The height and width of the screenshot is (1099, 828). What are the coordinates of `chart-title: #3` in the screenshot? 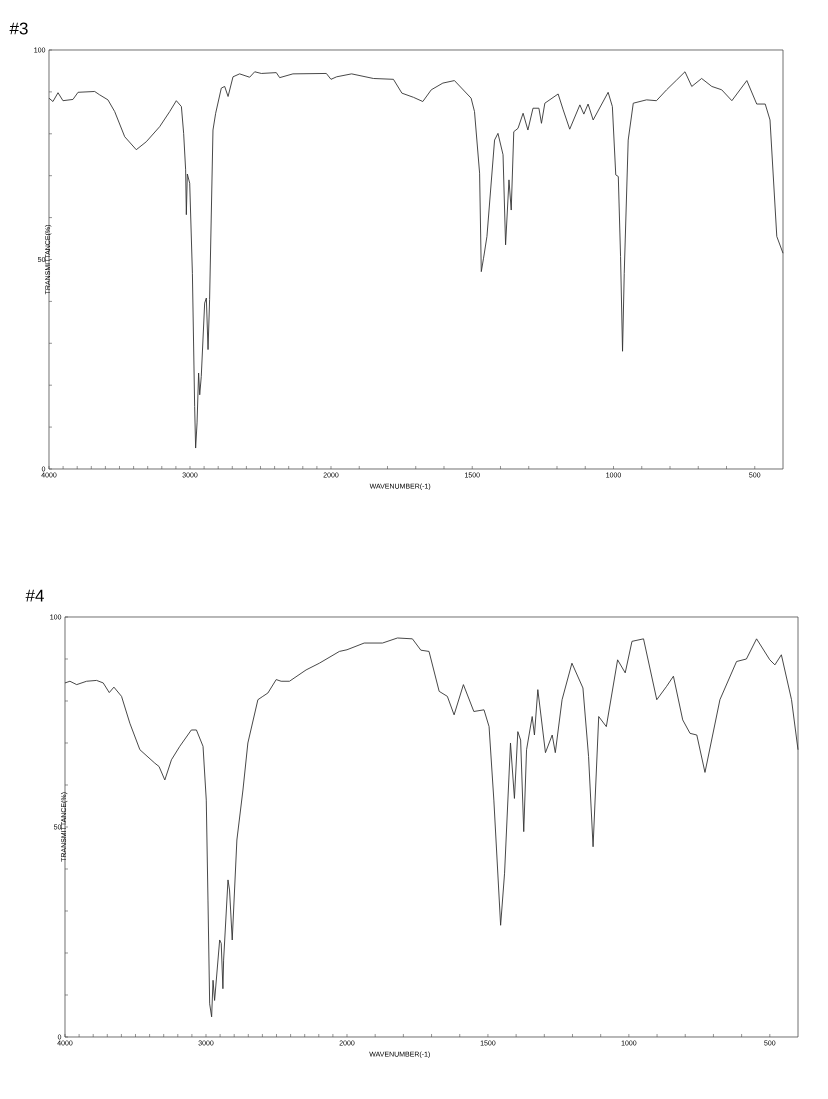 It's located at (18, 28).